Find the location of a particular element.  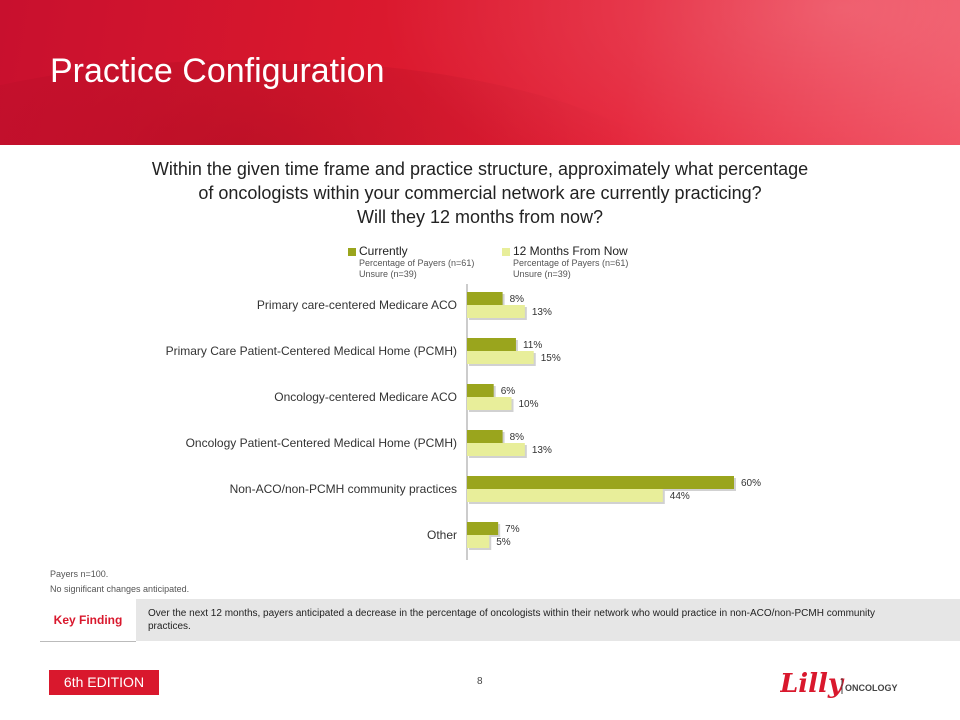

legend-label: 12 Months From Now is located at coordinates (570, 251).